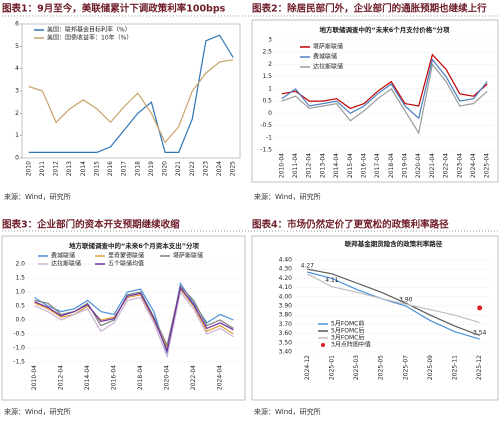  I want to click on data-label: 4.27, so click(308, 265).